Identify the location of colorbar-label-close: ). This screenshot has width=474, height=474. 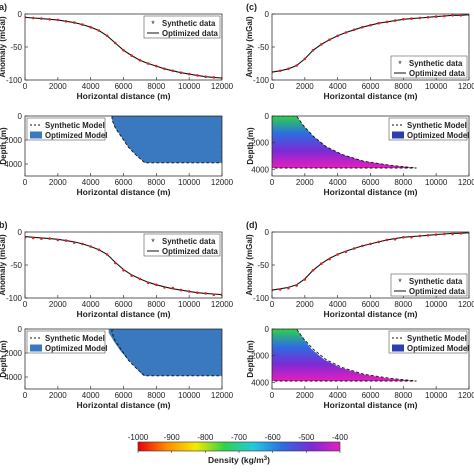
(268, 460).